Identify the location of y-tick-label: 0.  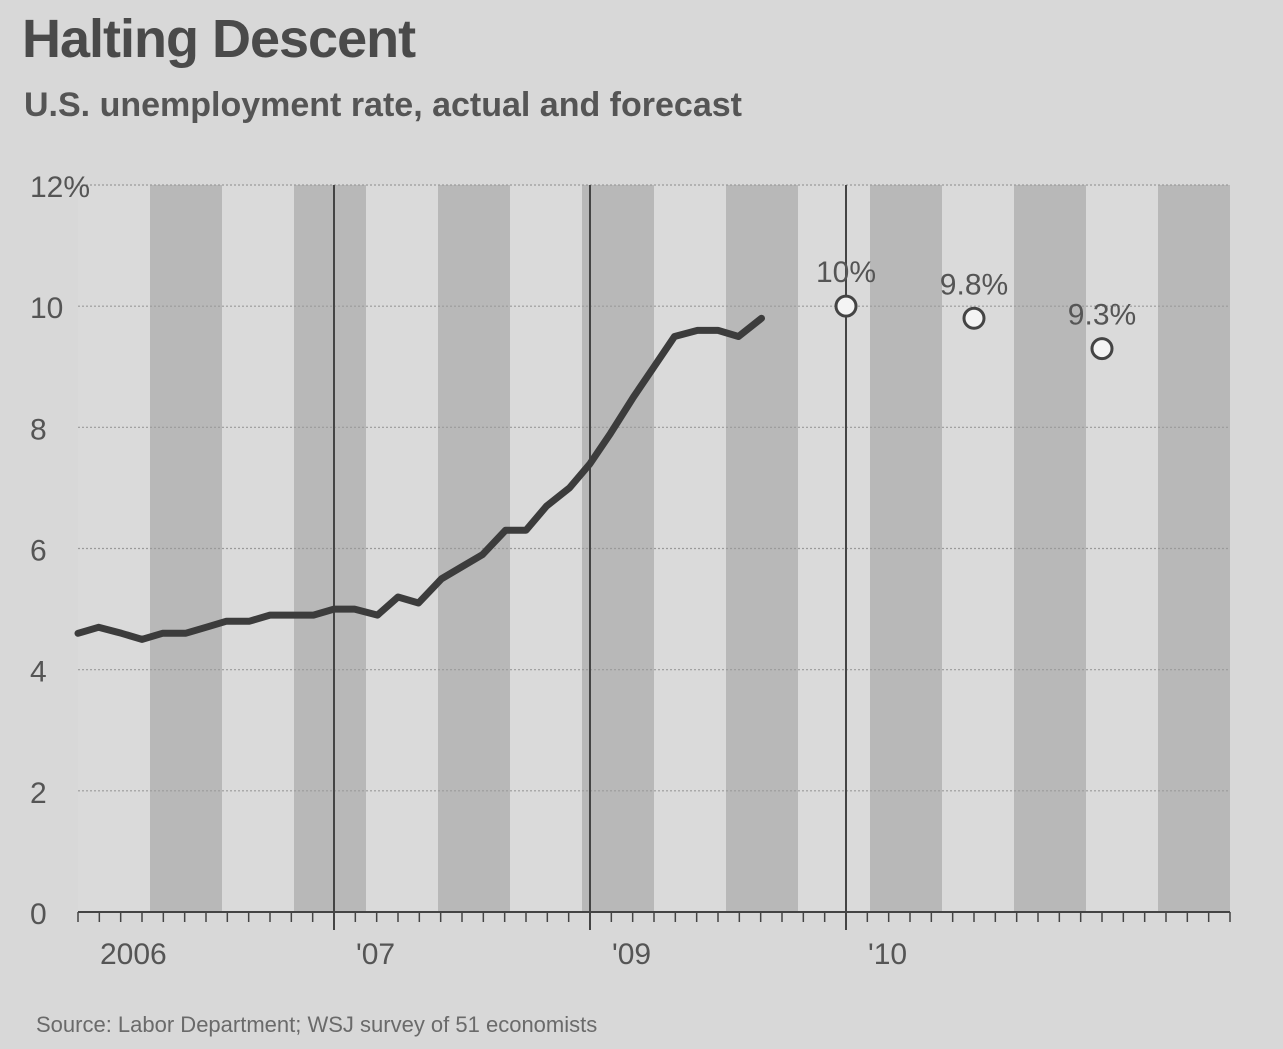
(38, 914).